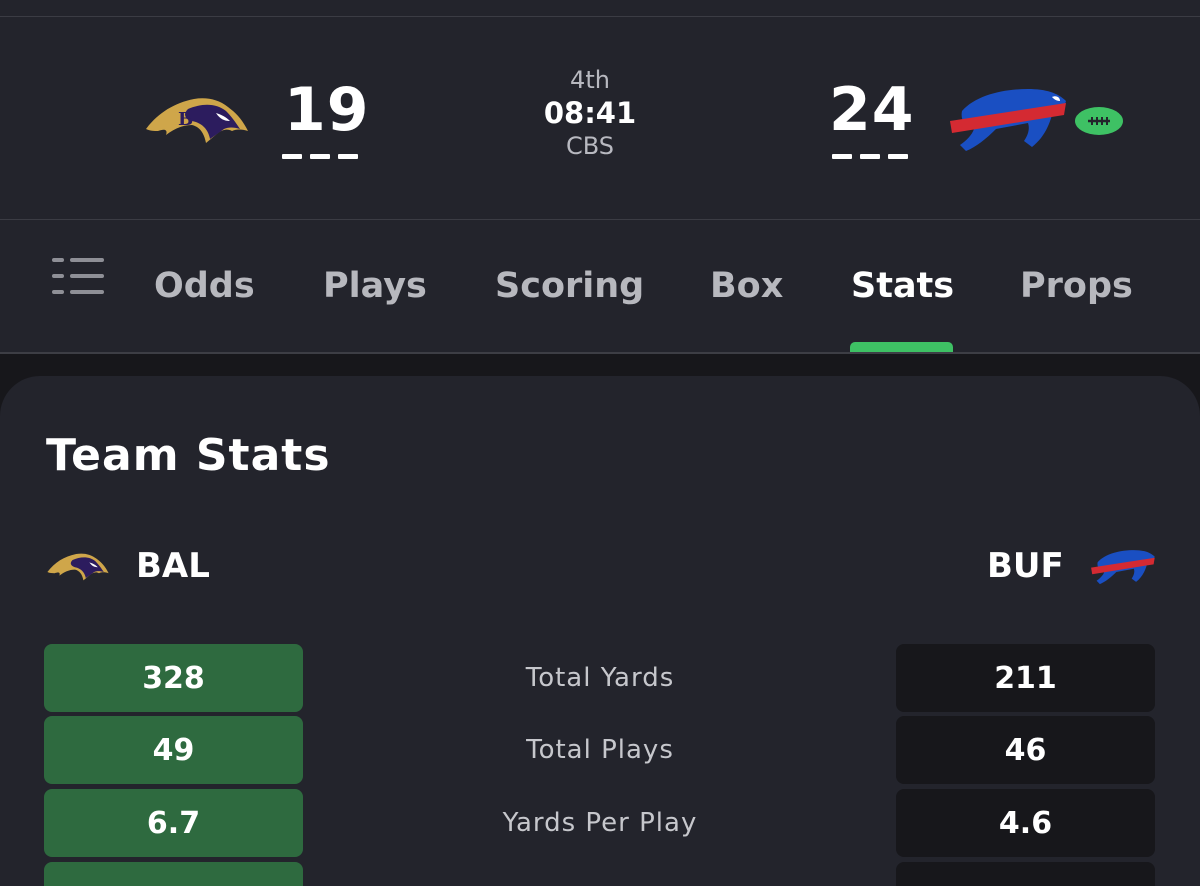  Describe the element at coordinates (1025, 566) in the screenshot. I see `home-team-abbr: BUF` at that location.